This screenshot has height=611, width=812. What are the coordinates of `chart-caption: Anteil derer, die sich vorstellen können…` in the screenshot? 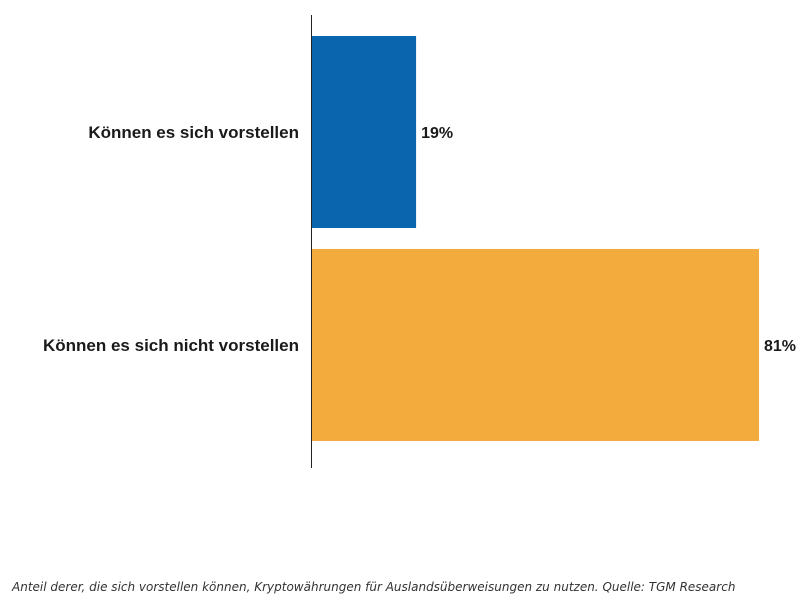 It's located at (374, 587).